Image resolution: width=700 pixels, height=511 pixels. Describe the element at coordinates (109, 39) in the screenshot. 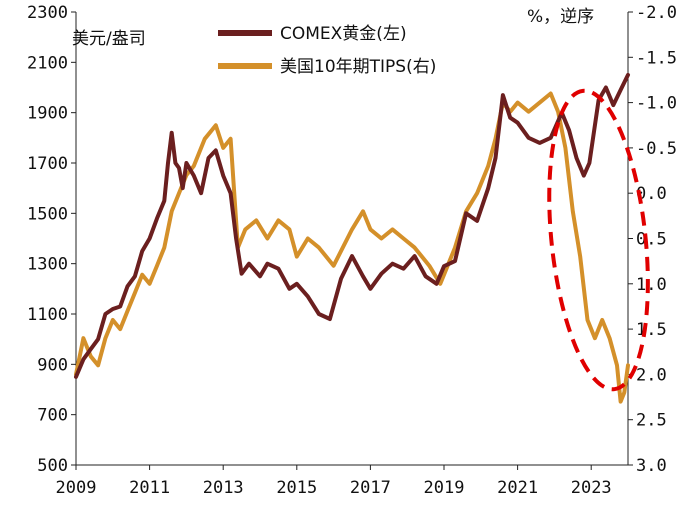

I see `left-axis-unit: 美元/盎司` at that location.